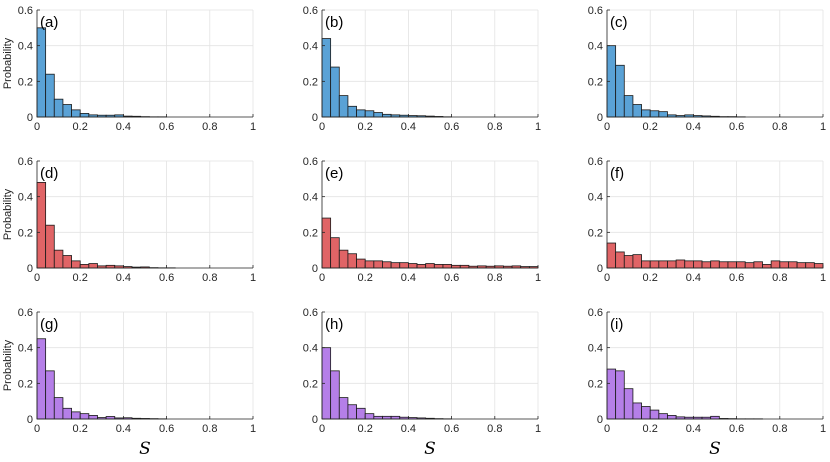  Describe the element at coordinates (616, 324) in the screenshot. I see `panel-i-label: (i)` at that location.